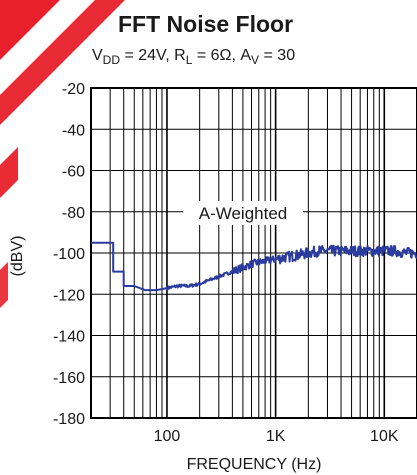 This screenshot has width=417, height=475. What do you see at coordinates (167, 436) in the screenshot?
I see `x-tick-label: 100` at bounding box center [167, 436].